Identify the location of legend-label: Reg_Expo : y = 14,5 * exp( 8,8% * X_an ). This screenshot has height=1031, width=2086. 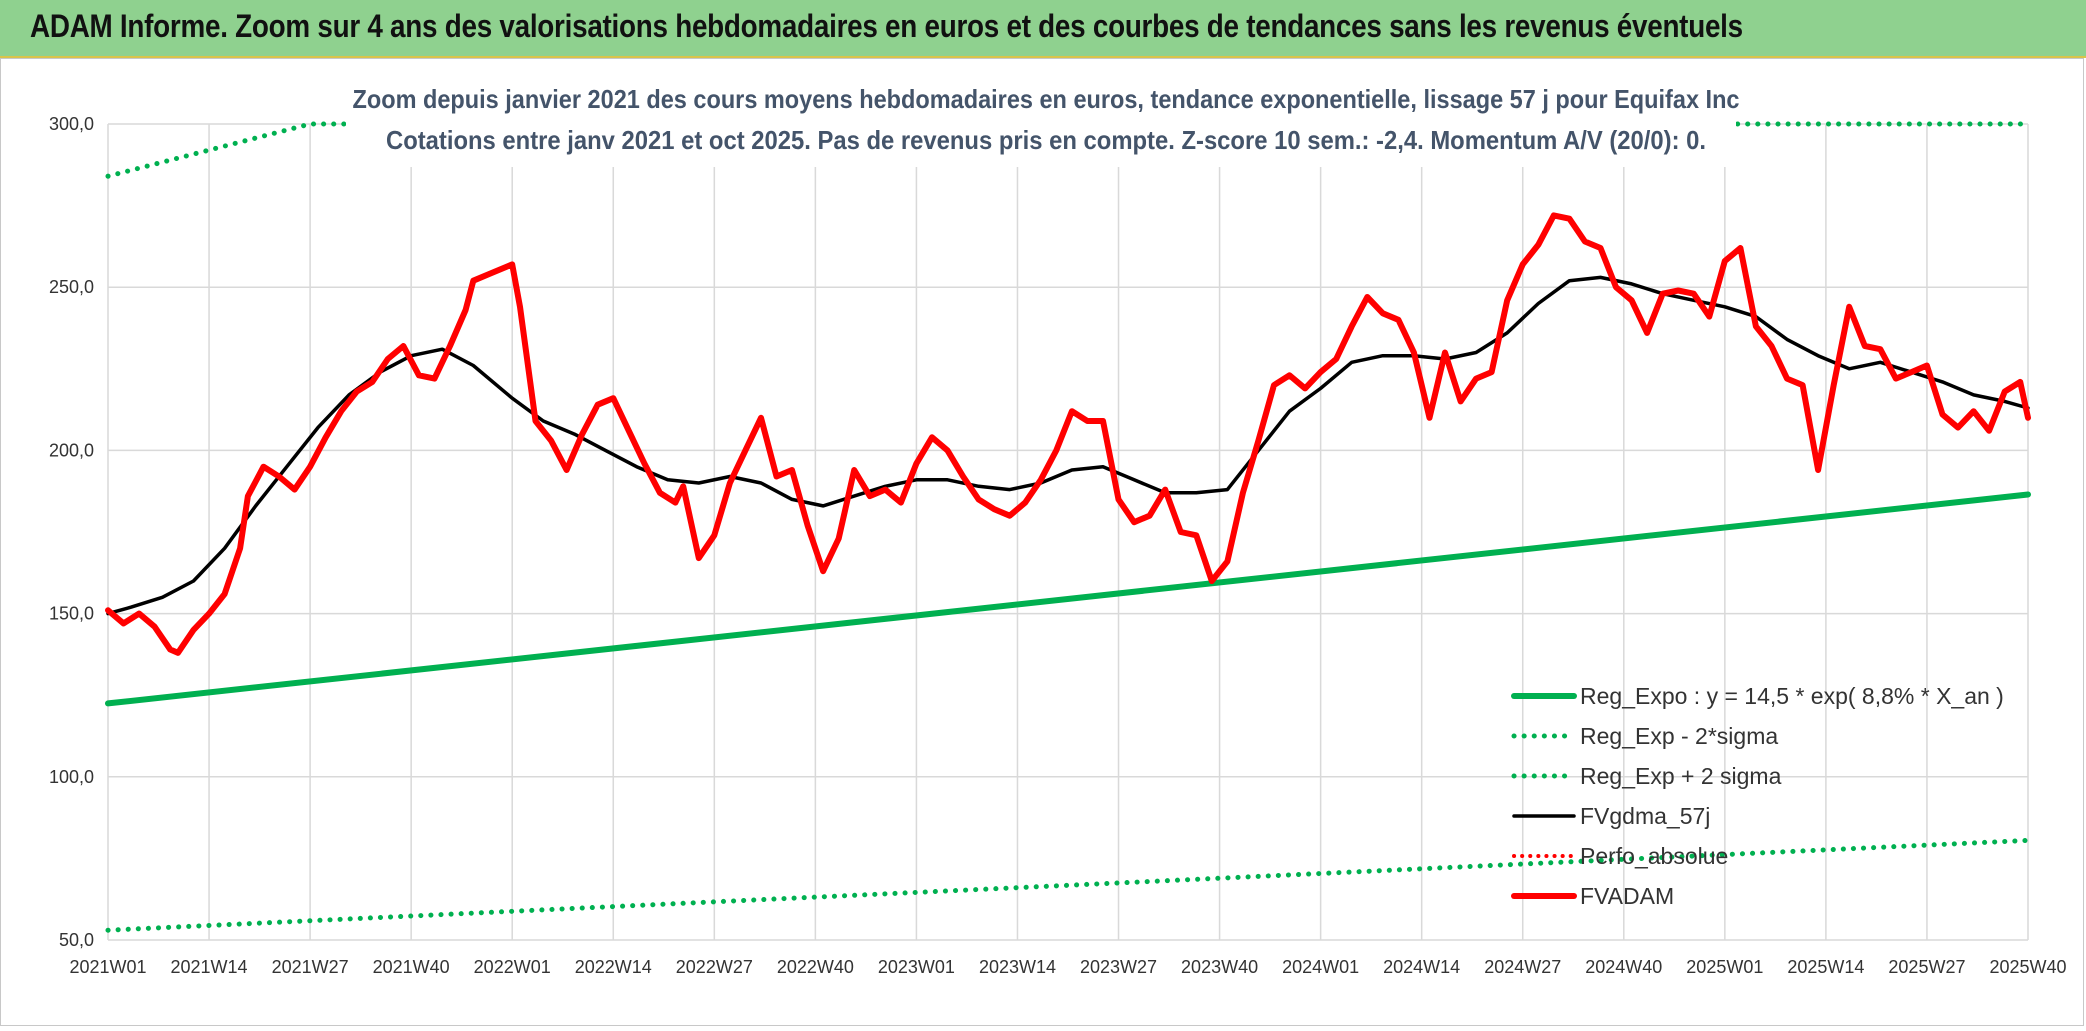
(1792, 696).